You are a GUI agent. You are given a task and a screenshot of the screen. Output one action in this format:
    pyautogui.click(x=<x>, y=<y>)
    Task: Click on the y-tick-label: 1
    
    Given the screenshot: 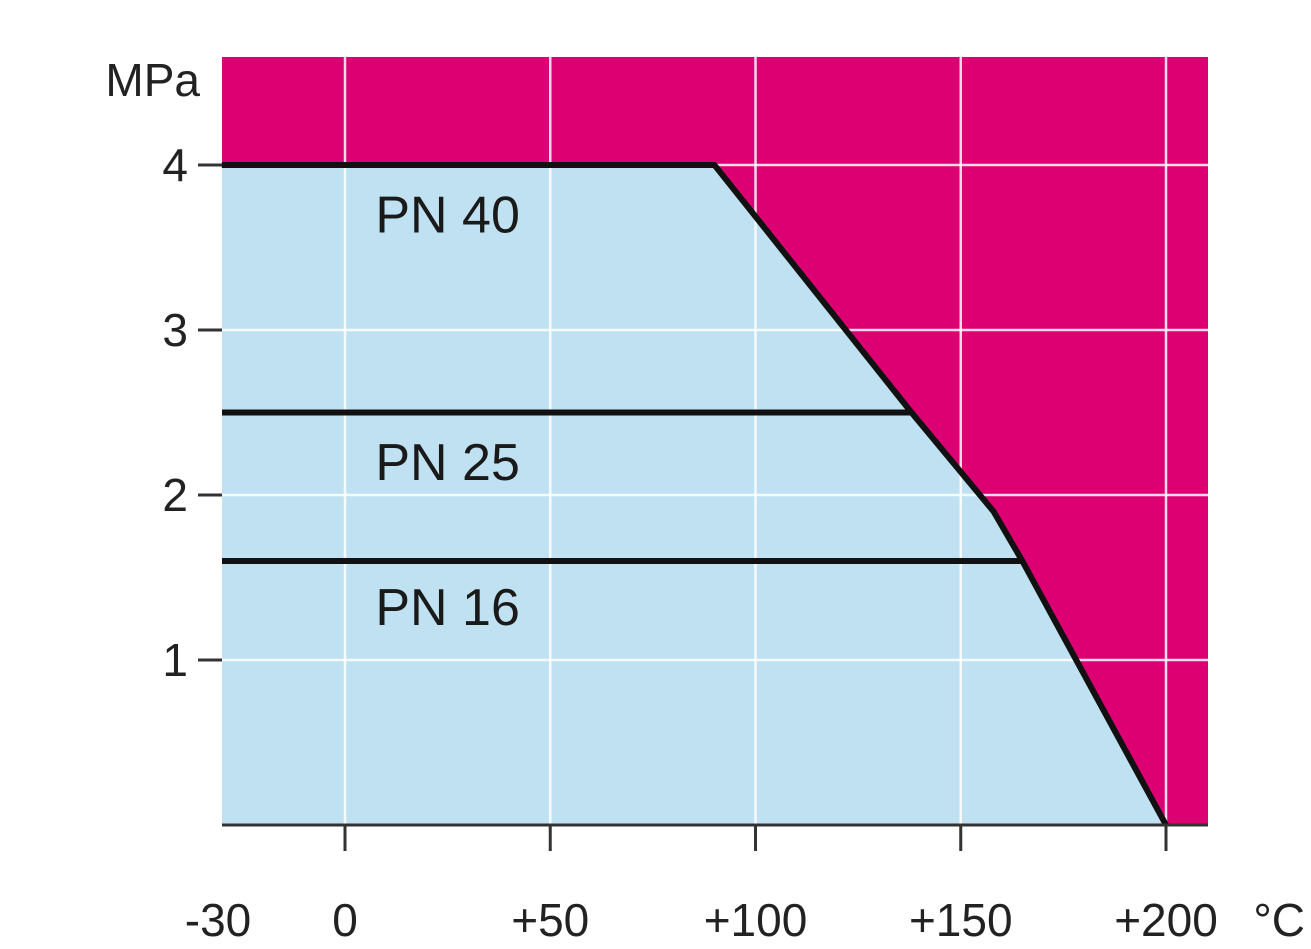 What is the action you would take?
    pyautogui.click(x=175, y=660)
    